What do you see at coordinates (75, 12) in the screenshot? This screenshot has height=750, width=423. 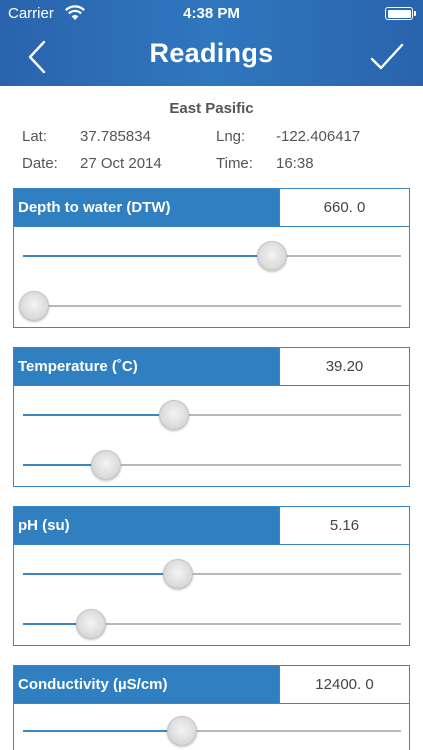 I see `wifi-icon` at bounding box center [75, 12].